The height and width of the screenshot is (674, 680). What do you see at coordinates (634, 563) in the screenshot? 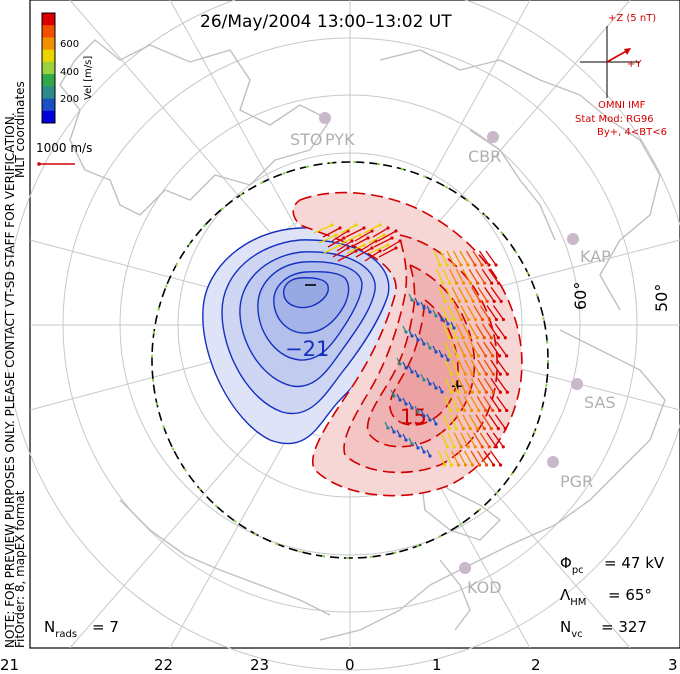
I see `cross-polar-potential: = 47 kV` at bounding box center [634, 563].